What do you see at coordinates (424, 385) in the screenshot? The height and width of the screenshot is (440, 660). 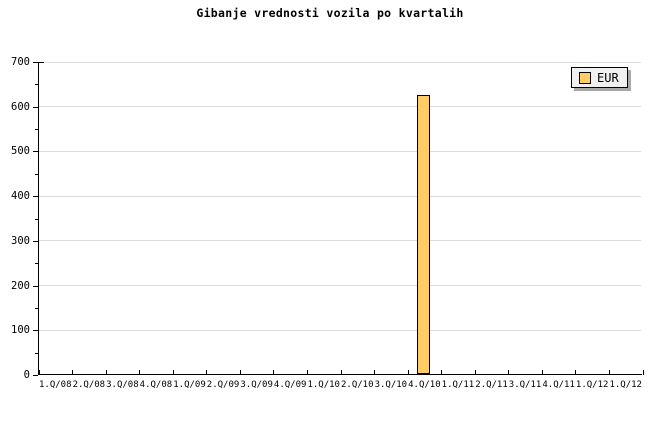 I see `x-axis-tick-label: 4.Q/10` at bounding box center [424, 385].